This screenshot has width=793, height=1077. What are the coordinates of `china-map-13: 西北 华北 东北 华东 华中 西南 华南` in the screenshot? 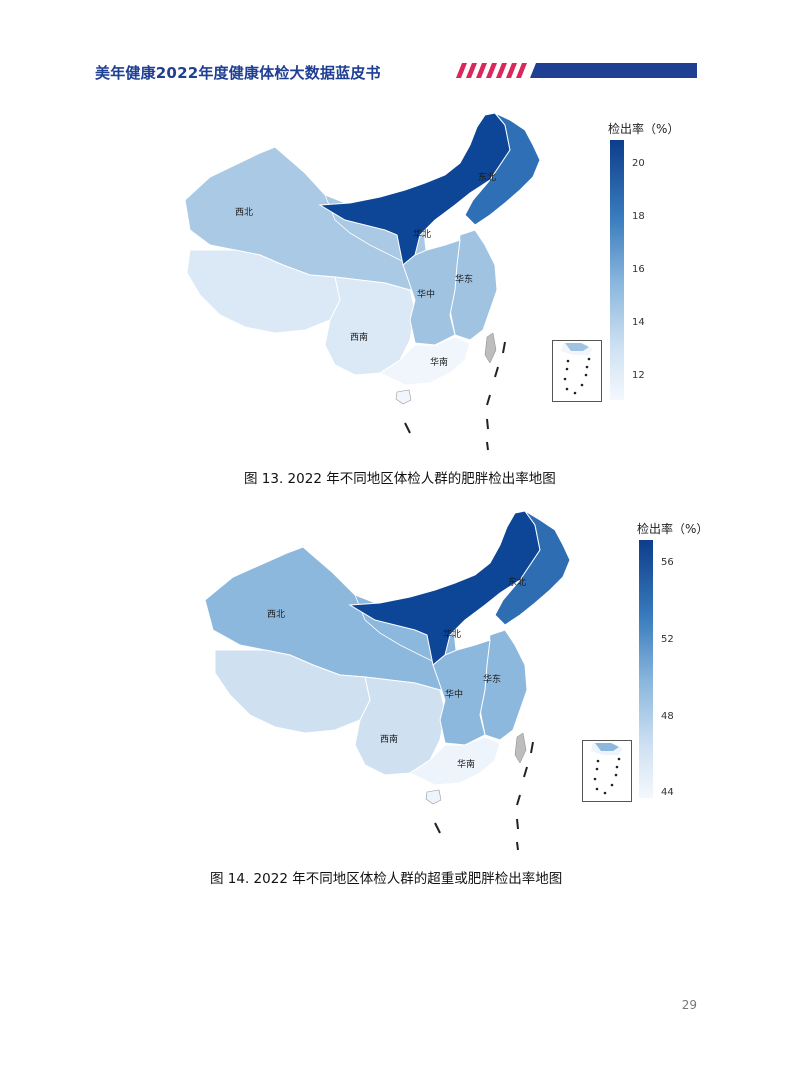 It's located at (362, 281).